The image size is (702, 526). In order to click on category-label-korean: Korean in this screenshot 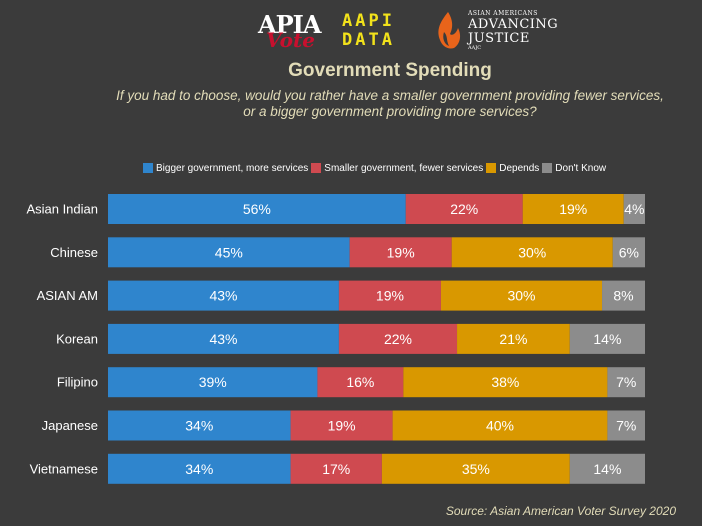, I will do `click(77, 338)`.